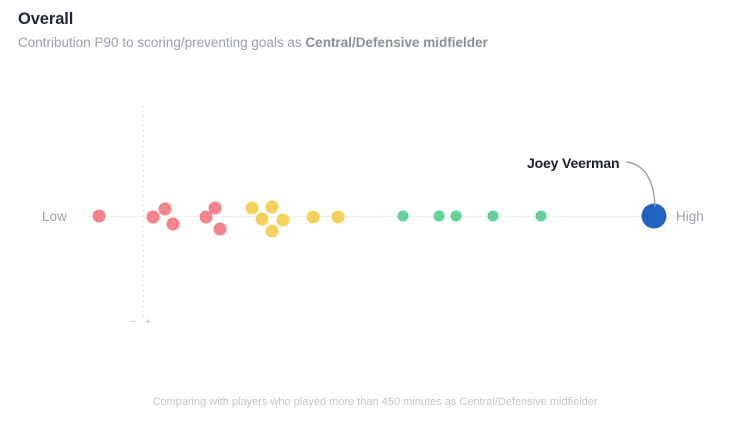 The image size is (750, 422). Describe the element at coordinates (148, 322) in the screenshot. I see `reference-positive-marker: +` at that location.